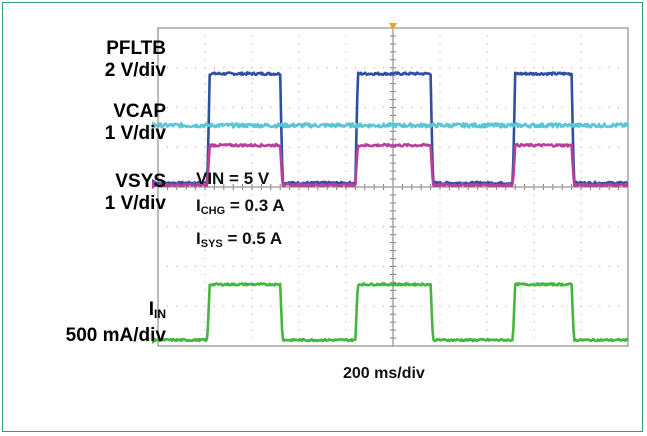 Image resolution: width=647 pixels, height=436 pixels. Describe the element at coordinates (135, 60) in the screenshot. I see `pfltb-label: PFLTB 2 V/div` at that location.